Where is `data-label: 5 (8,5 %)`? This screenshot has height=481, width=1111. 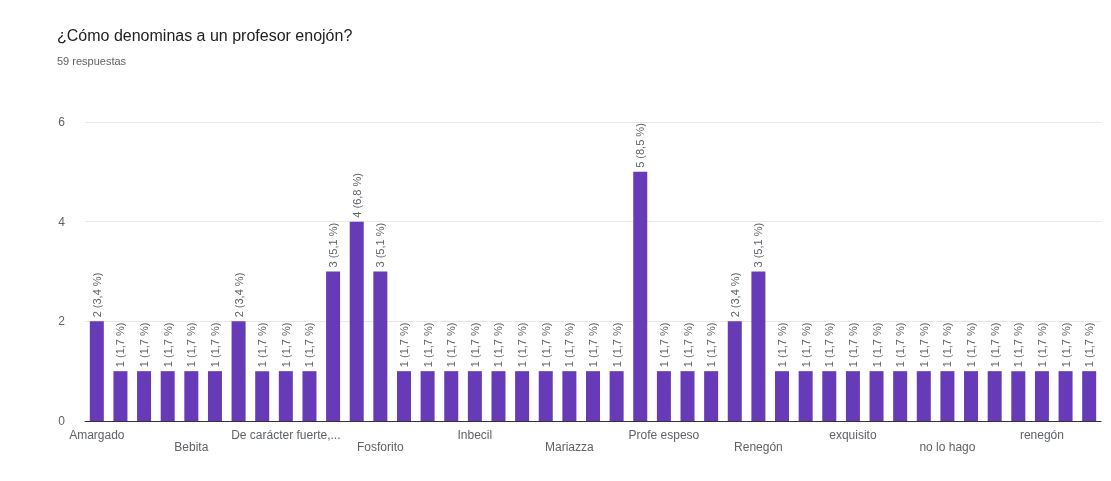 data-label: 5 (8,5 %) is located at coordinates (640, 145).